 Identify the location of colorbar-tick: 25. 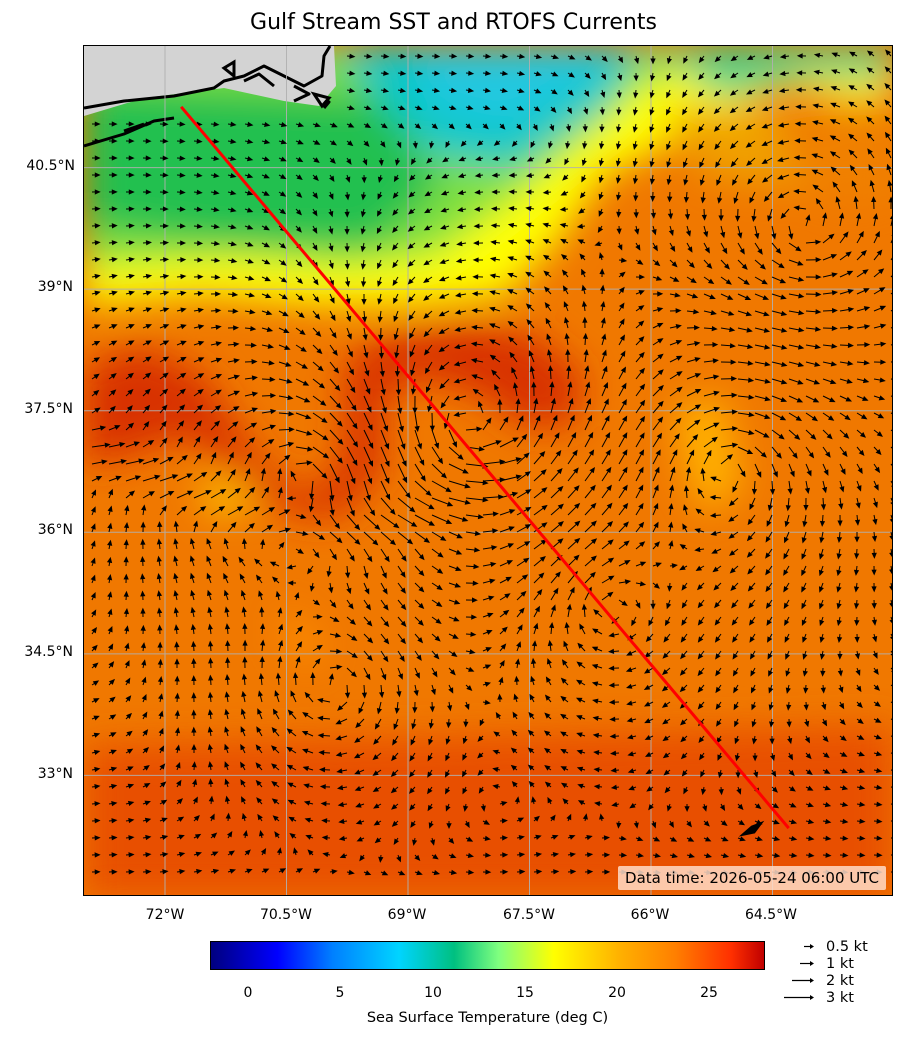
(709, 993).